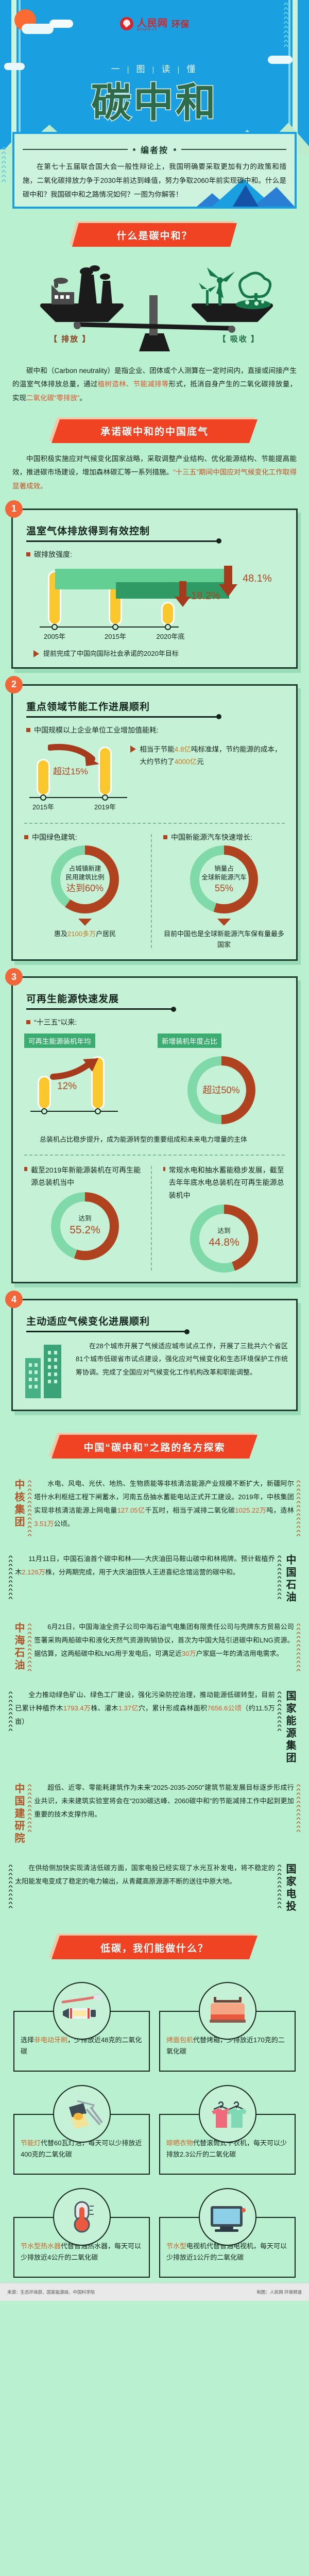 This screenshot has height=2576, width=309. What do you see at coordinates (251, 1510) in the screenshot?
I see `number-2: 1025.22万` at bounding box center [251, 1510].